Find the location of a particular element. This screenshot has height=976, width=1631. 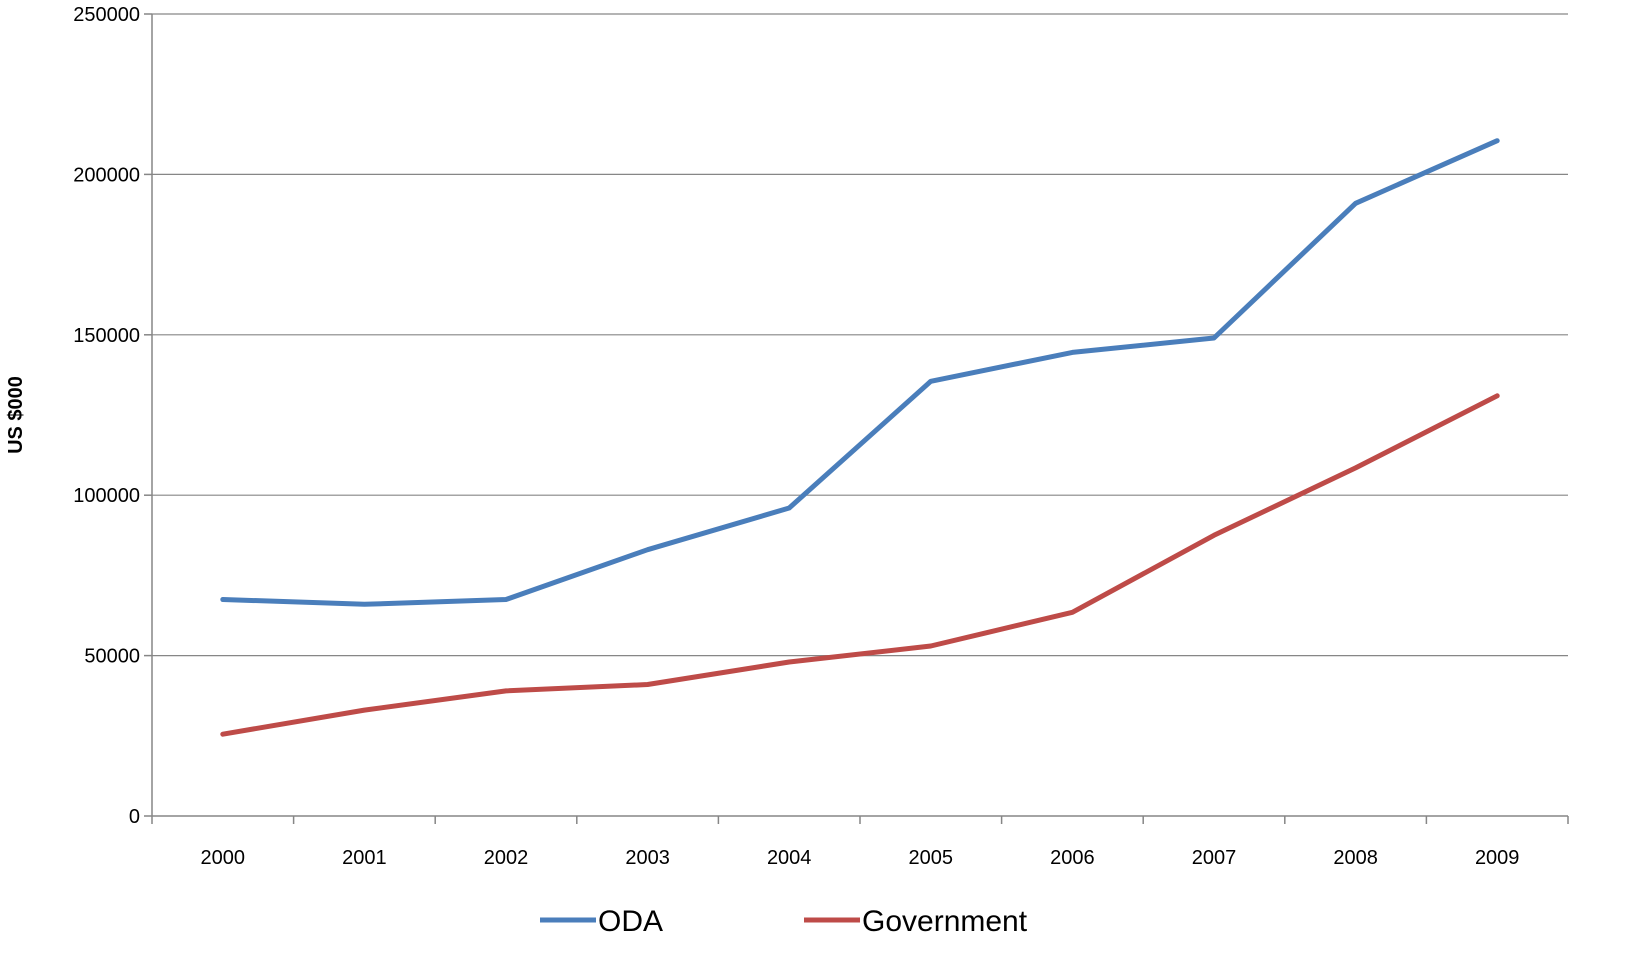

x-tick-label: 2006 is located at coordinates (1072, 858).